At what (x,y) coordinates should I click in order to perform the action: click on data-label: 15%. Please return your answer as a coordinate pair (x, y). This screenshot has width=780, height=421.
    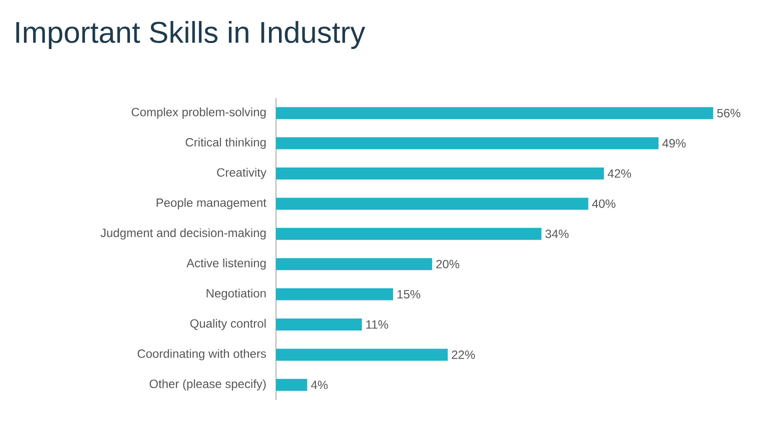
    Looking at the image, I should click on (409, 294).